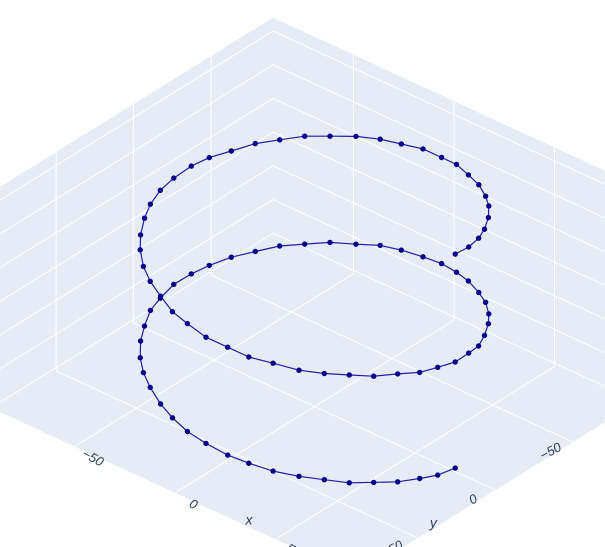 This screenshot has width=605, height=547. What do you see at coordinates (395, 542) in the screenshot?
I see `y-tick-label: 50` at bounding box center [395, 542].